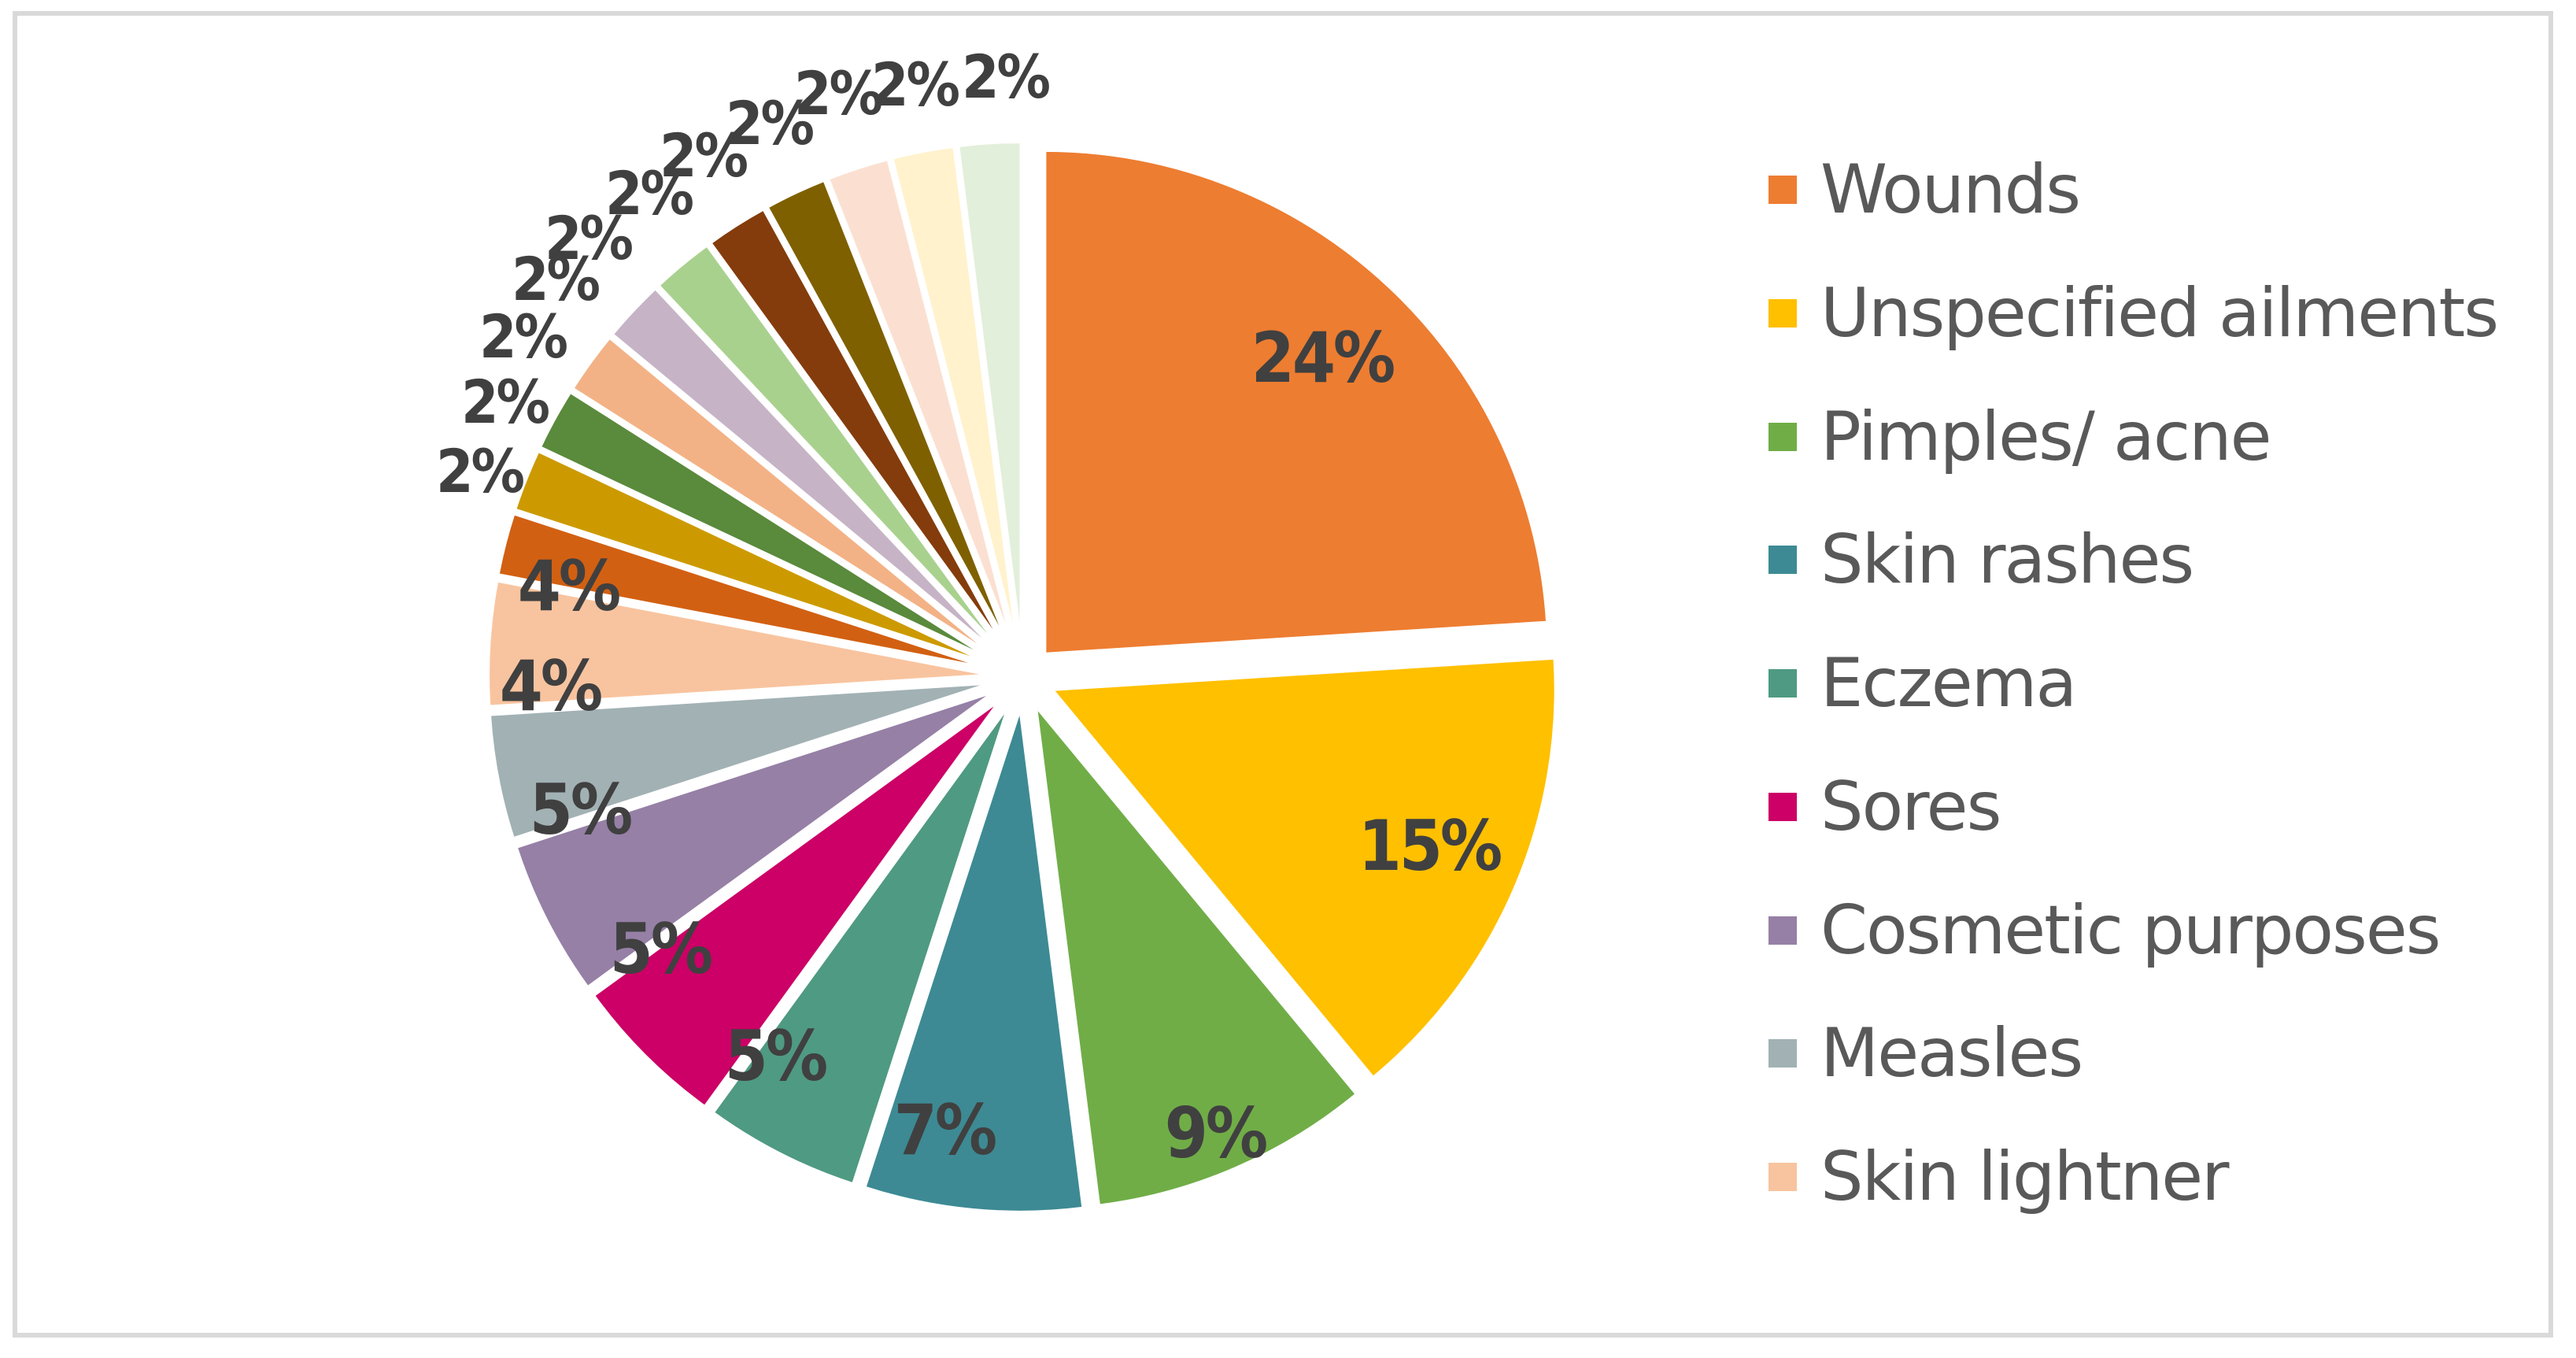  What do you see at coordinates (1951, 1053) in the screenshot?
I see `legend-label: Measles` at bounding box center [1951, 1053].